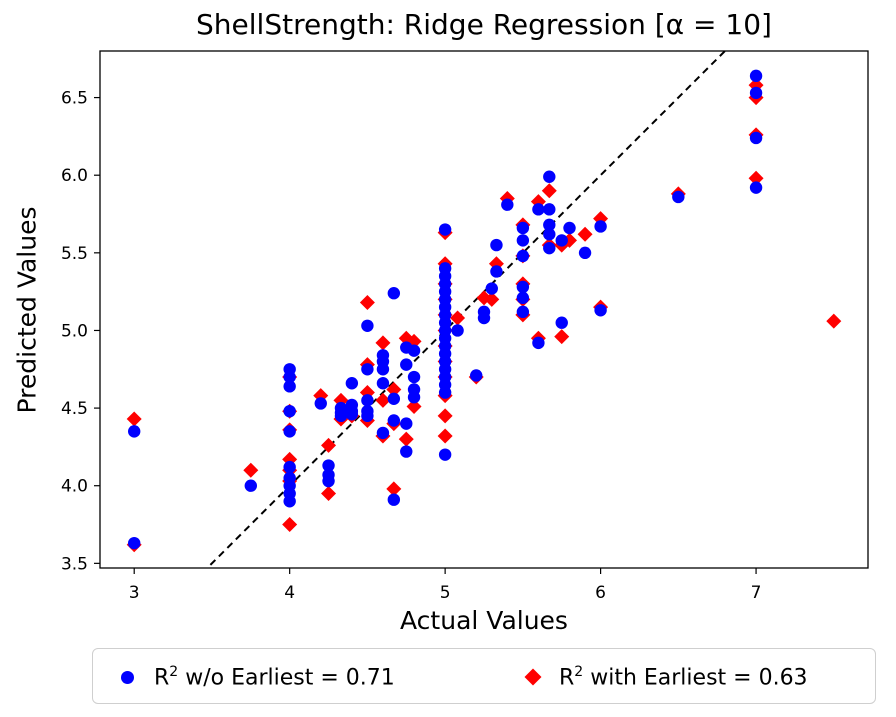 This screenshot has height=717, width=896. I want to click on x-tick-label: 3, so click(134, 593).